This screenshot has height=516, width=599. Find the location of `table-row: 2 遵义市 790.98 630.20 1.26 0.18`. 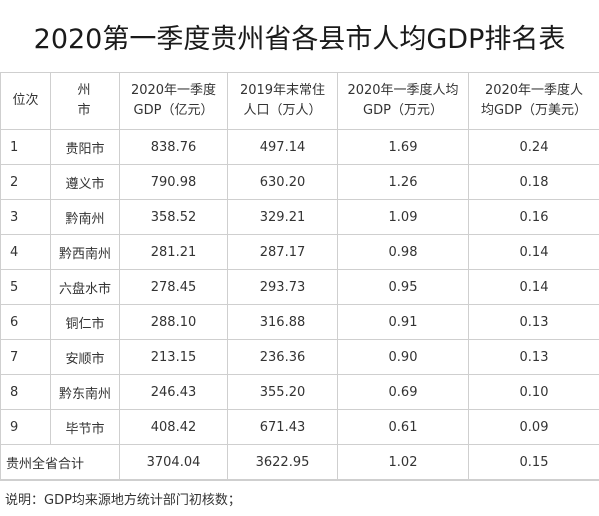

table-row: 2 遵义市 790.98 630.20 1.26 0.18 is located at coordinates (299, 182).